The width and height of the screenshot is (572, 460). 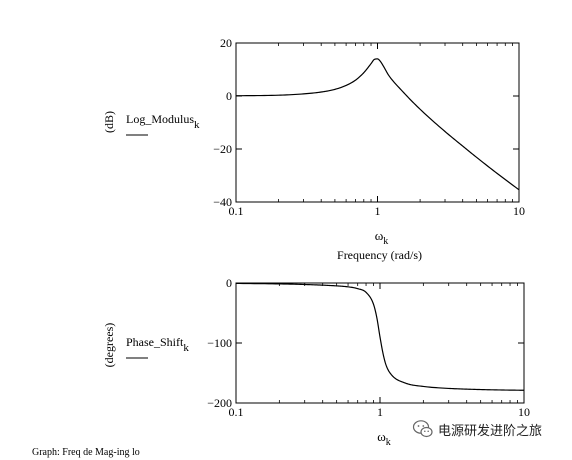 What do you see at coordinates (385, 241) in the screenshot?
I see `log-modulus-x-axis-label-sub: k` at bounding box center [385, 241].